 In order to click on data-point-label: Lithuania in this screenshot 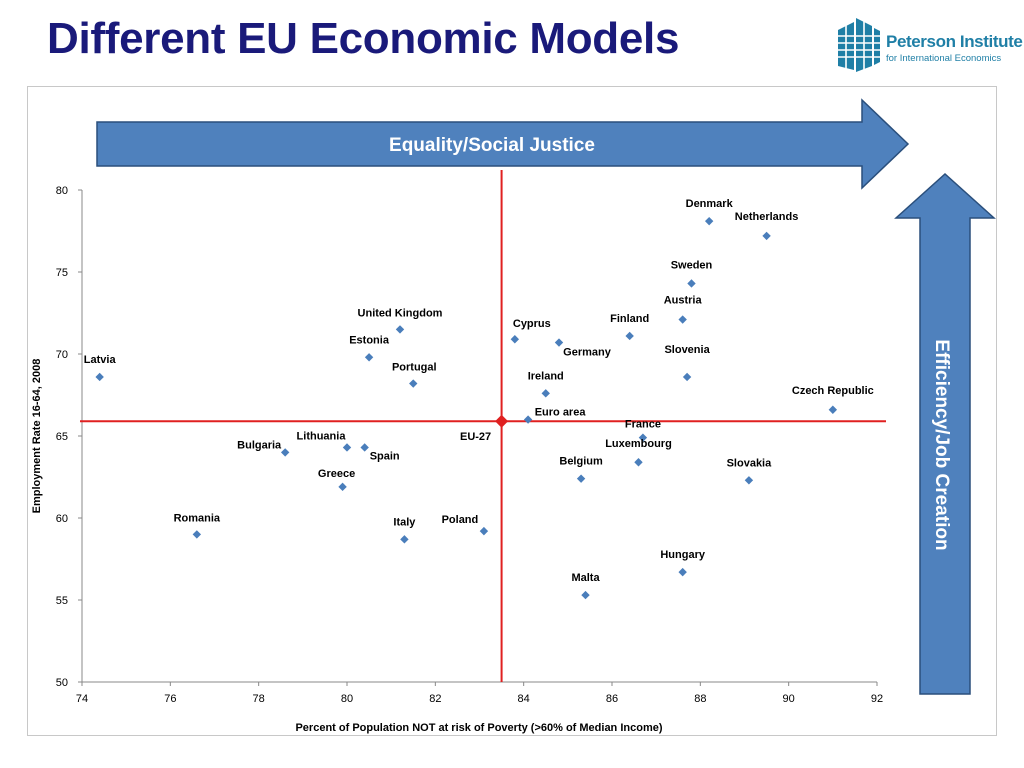, I will do `click(322, 436)`.